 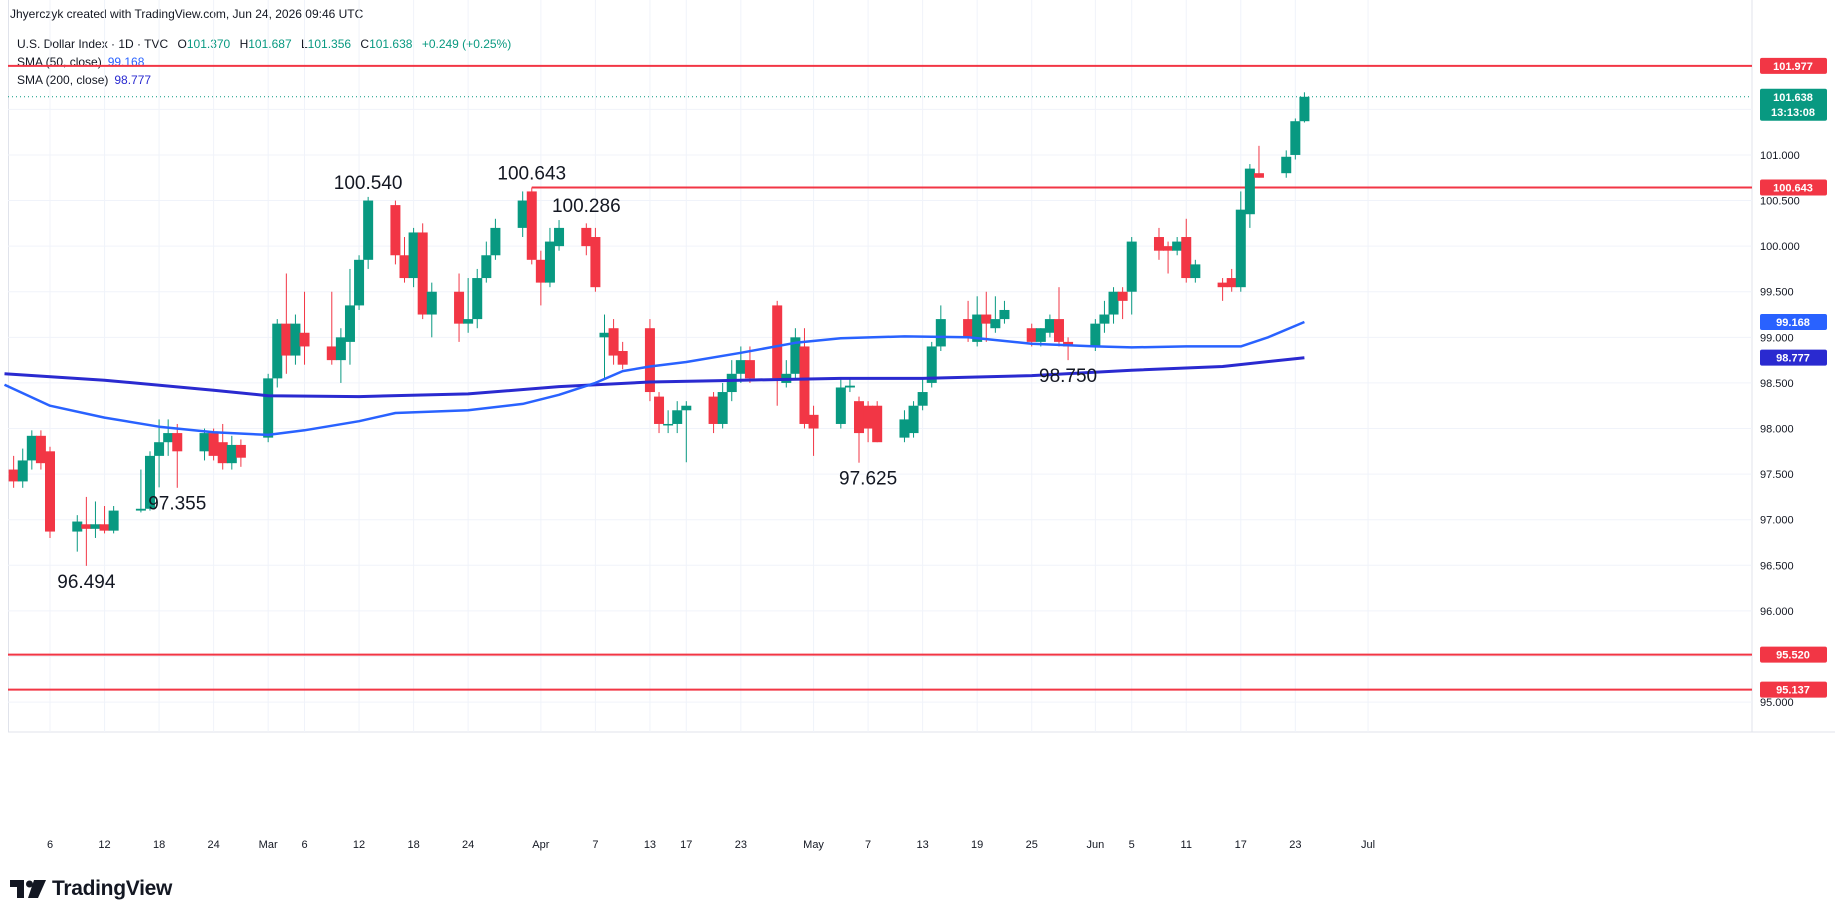 What do you see at coordinates (93, 44) in the screenshot?
I see `symbol-name: U.S. Dollar Index · 1D · TVC` at bounding box center [93, 44].